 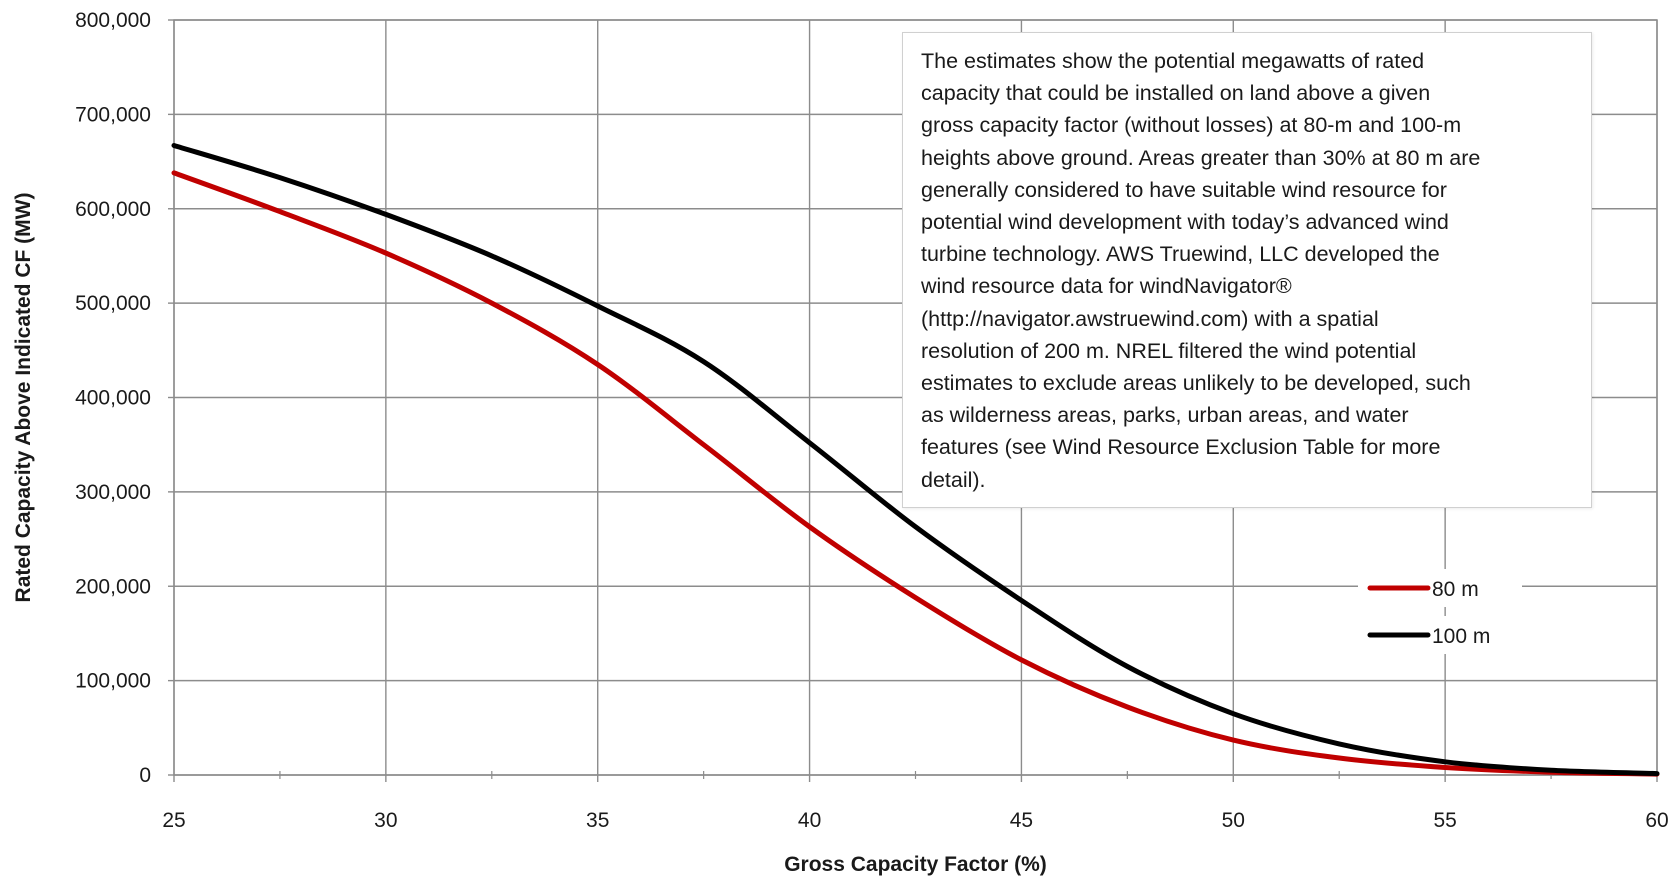 What do you see at coordinates (113, 20) in the screenshot?
I see `y-tick-label: 800,000` at bounding box center [113, 20].